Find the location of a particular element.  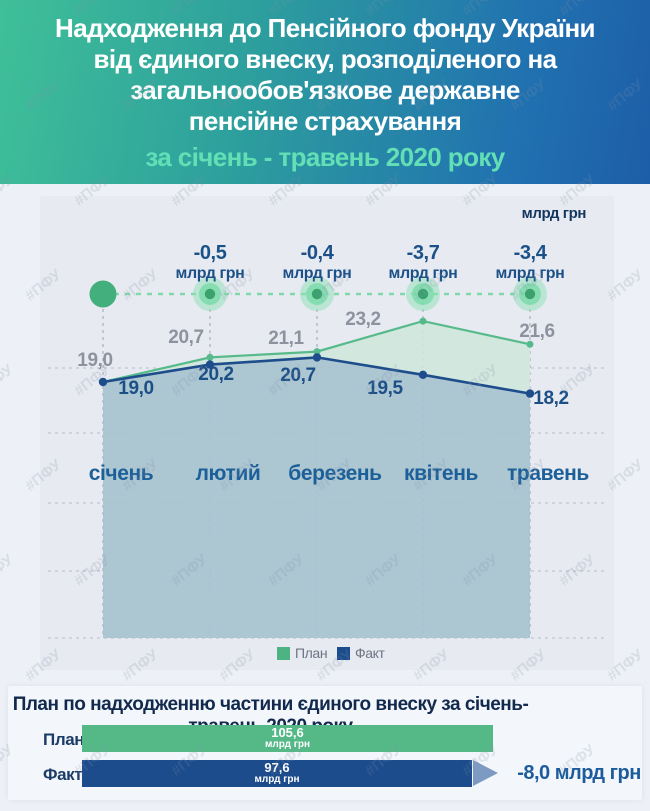

fact-value: 18,2 is located at coordinates (550, 398).